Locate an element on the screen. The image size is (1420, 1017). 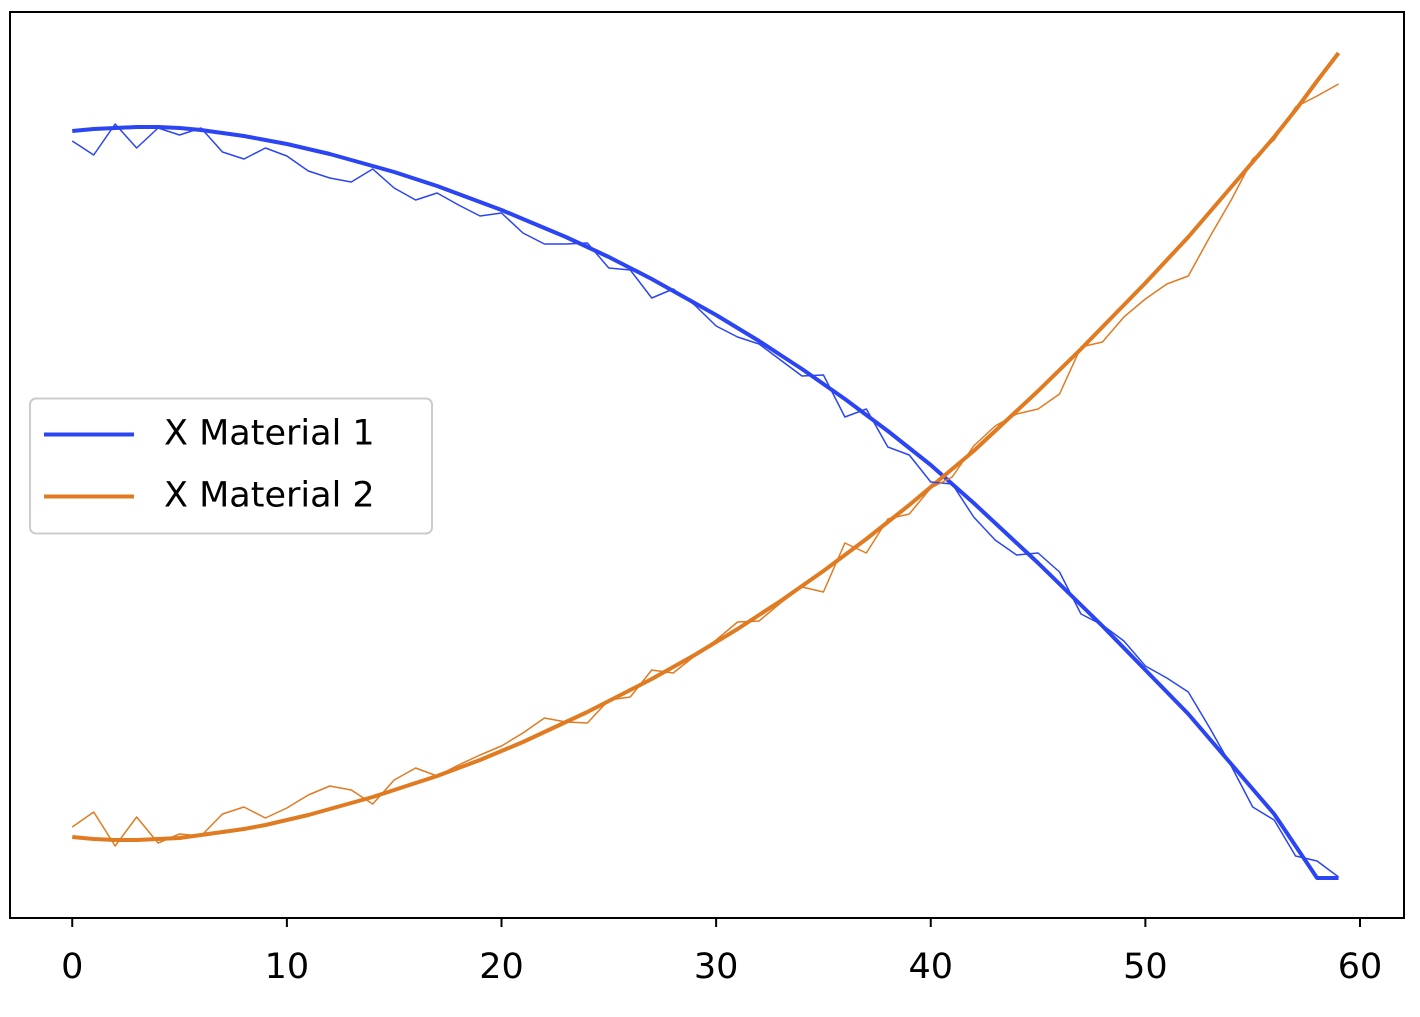
x-tick-label: 20 is located at coordinates (501, 967).